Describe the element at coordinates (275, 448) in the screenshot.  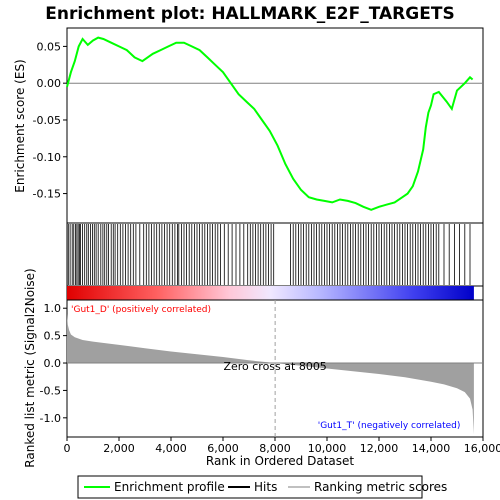
I see `x-tick-label: 8,000` at that location.